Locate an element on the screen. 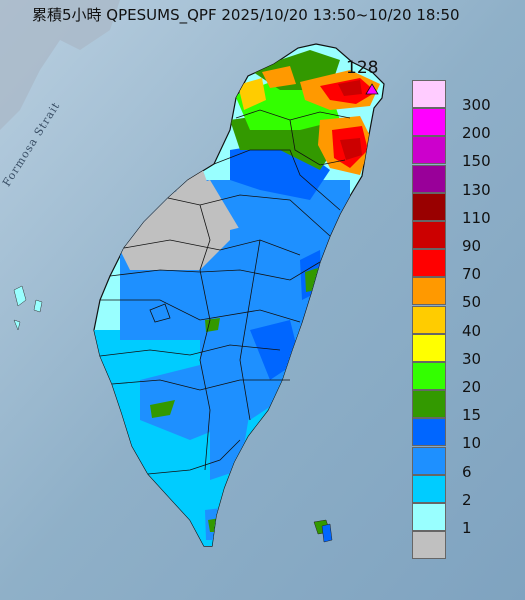 This screenshot has height=600, width=525. legend-label: 130 is located at coordinates (476, 189).